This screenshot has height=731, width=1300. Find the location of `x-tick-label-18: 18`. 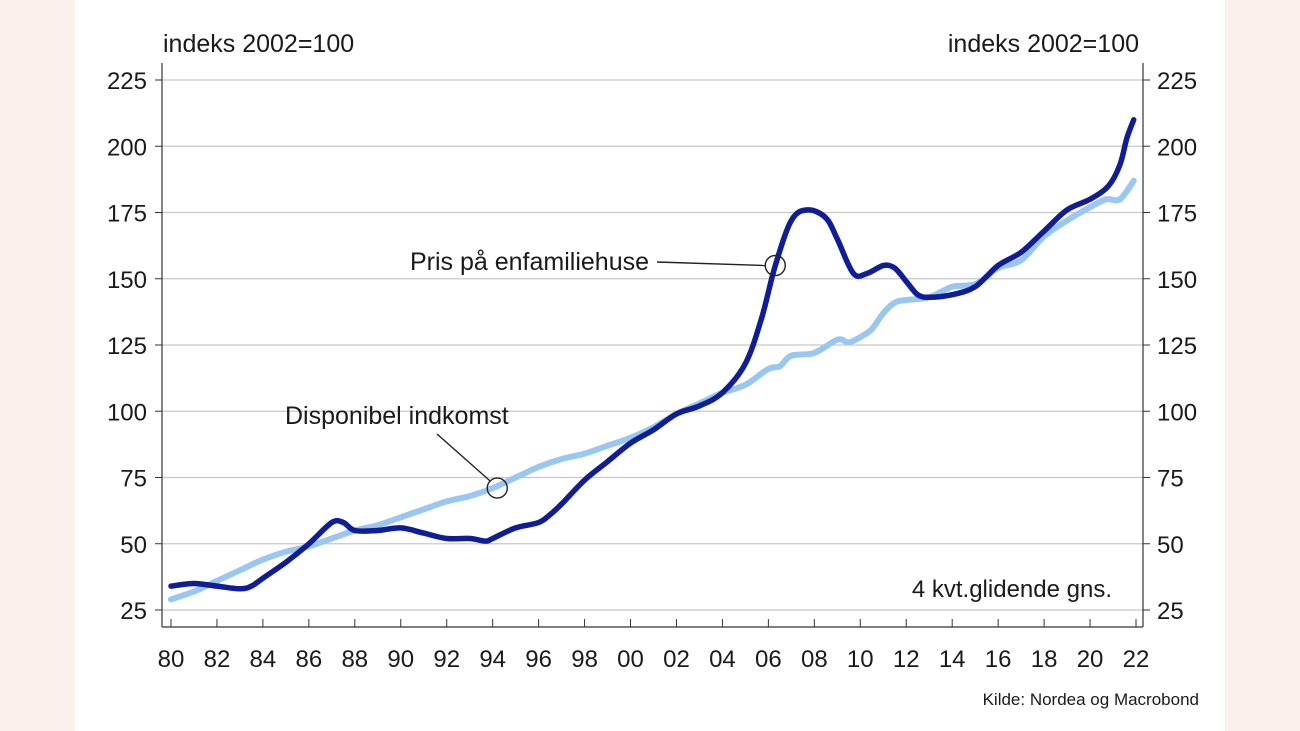

x-tick-label-18: 18 is located at coordinates (1044, 659).